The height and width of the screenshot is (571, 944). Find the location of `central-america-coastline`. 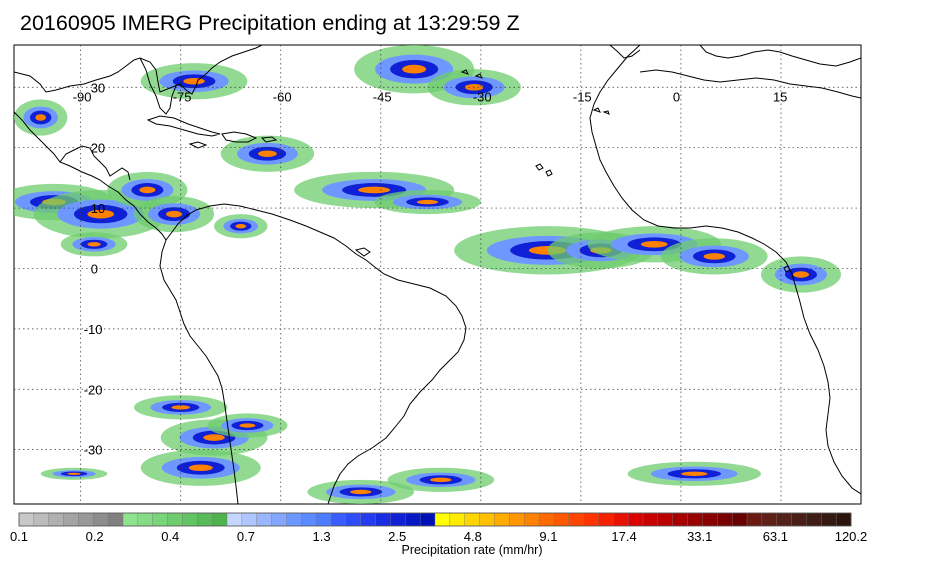

central-america-coastline is located at coordinates (90, 176).